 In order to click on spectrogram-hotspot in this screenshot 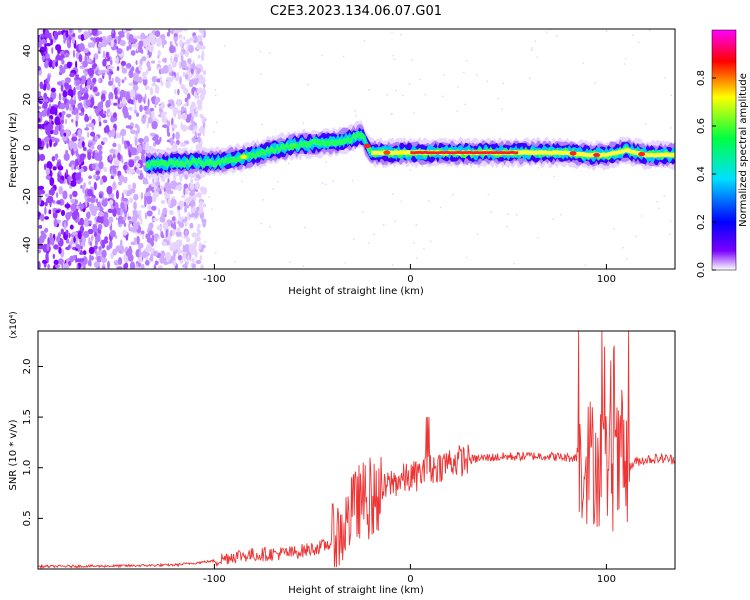, I will do `click(293, 145)`.